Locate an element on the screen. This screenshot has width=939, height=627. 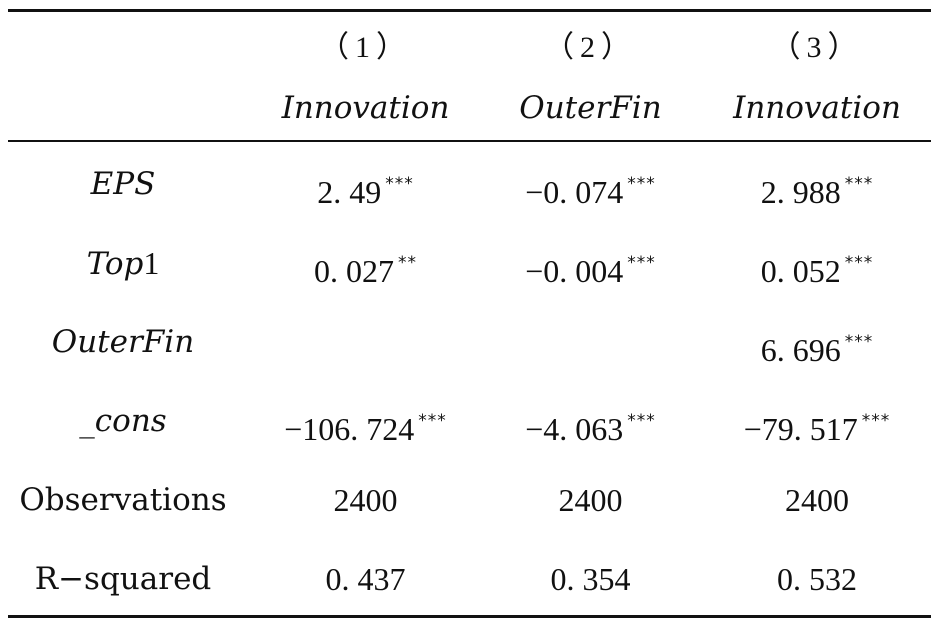
row-label: EPS is located at coordinates (123, 184).